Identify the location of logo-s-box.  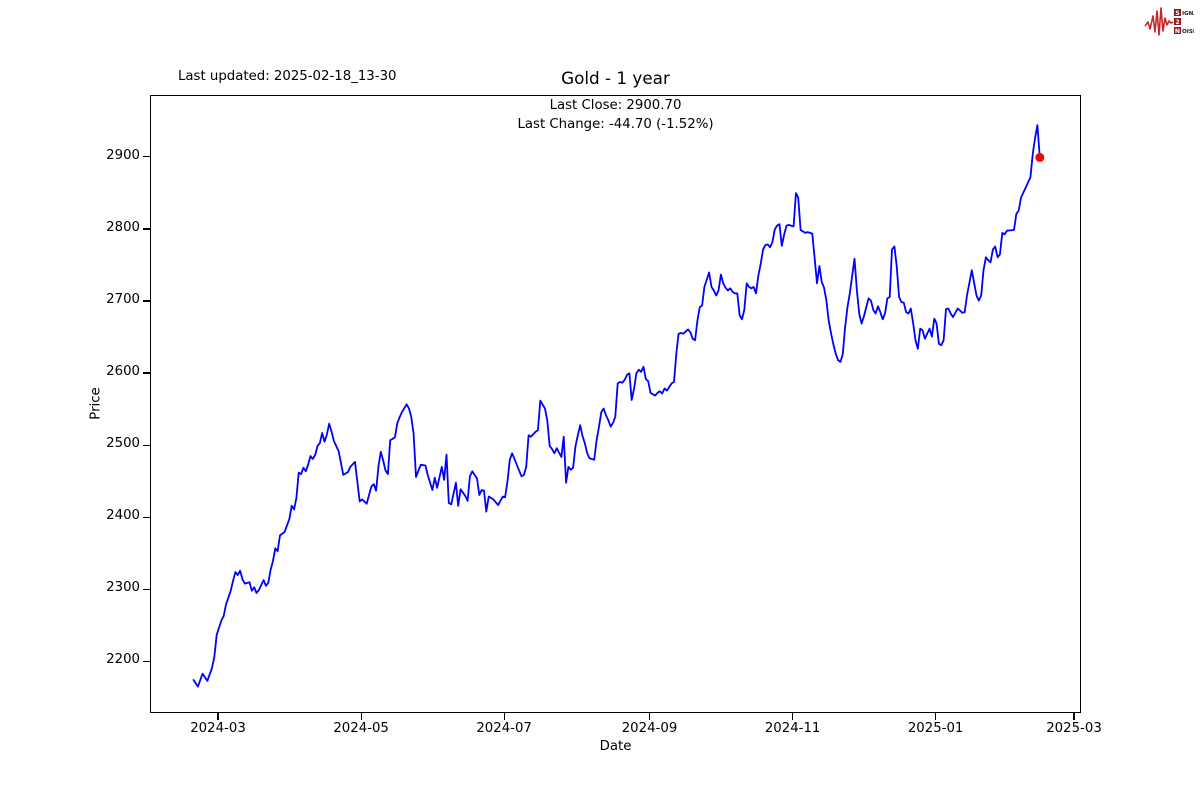
(1177, 12).